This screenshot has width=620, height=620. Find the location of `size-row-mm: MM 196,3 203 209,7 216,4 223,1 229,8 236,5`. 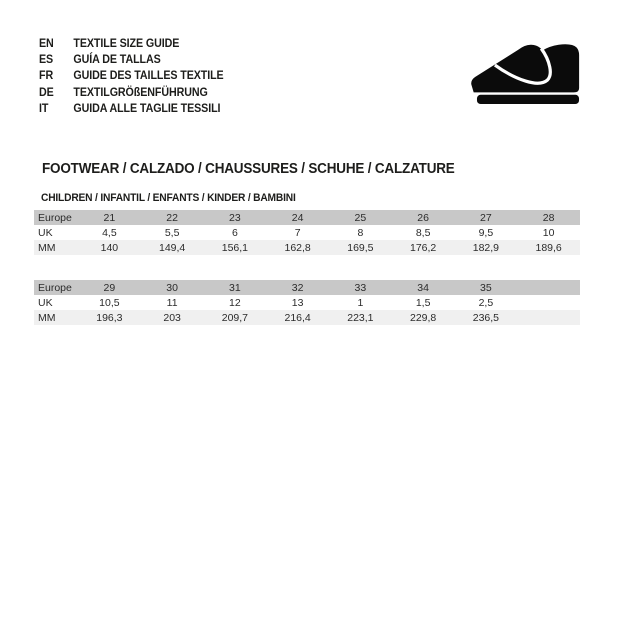

size-row-mm: MM 196,3 203 209,7 216,4 223,1 229,8 236,5 is located at coordinates (307, 317).